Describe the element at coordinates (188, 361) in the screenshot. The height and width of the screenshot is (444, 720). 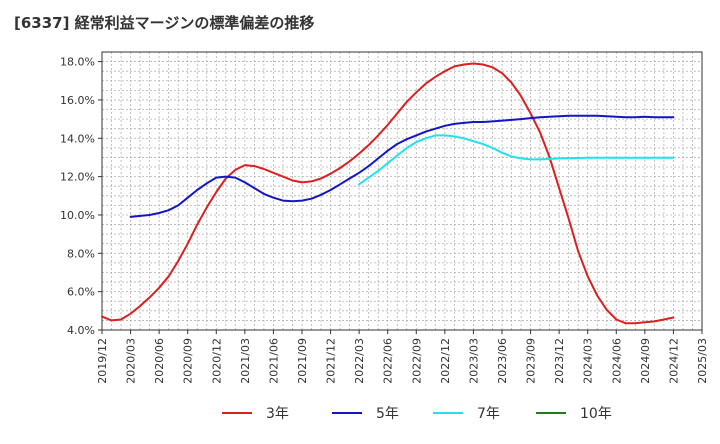
I see `x-tick-label: 2020/09` at that location.